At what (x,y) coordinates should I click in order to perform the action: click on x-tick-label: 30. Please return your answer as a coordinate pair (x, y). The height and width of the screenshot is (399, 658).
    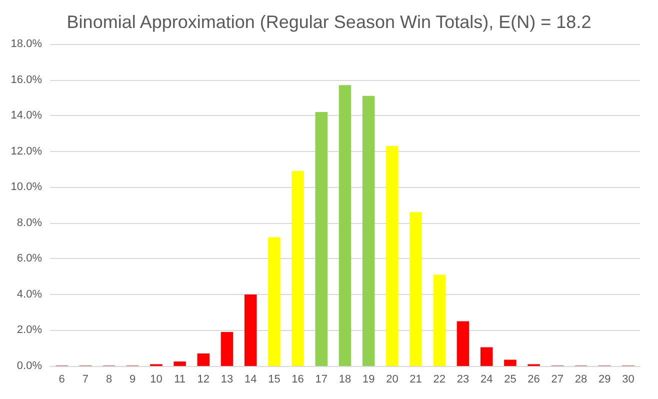
    Looking at the image, I should click on (628, 380).